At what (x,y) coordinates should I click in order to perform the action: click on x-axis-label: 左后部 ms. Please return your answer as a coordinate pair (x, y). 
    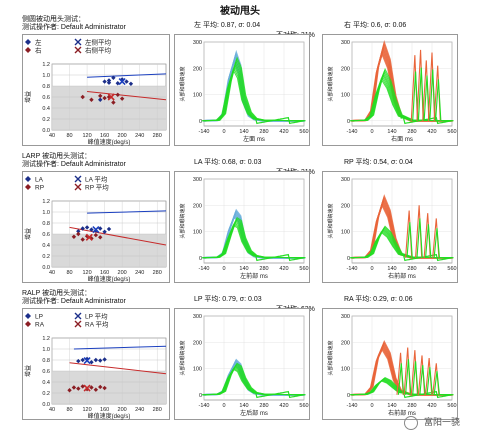
    Looking at the image, I should click on (254, 413).